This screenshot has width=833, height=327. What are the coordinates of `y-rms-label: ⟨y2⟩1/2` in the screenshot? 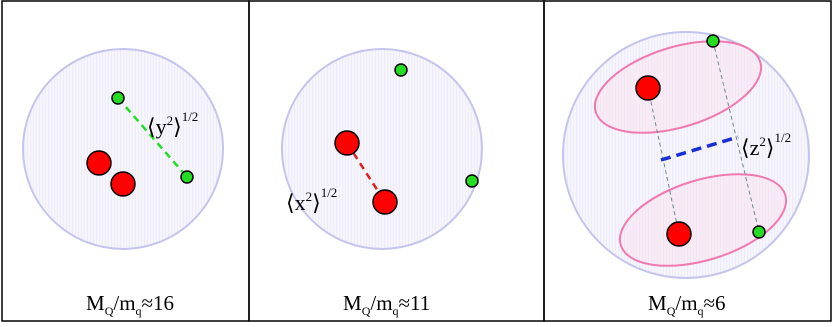 It's located at (172, 124).